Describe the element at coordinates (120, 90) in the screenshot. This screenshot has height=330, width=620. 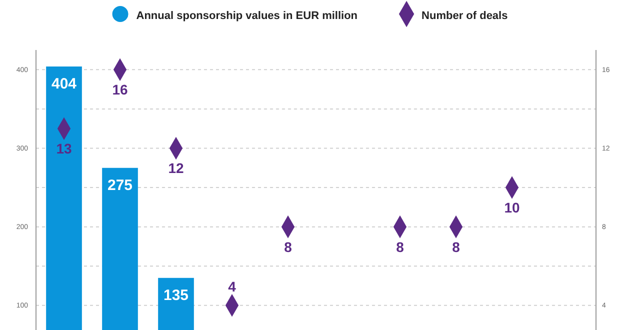
I see `data-label: 16` at that location.